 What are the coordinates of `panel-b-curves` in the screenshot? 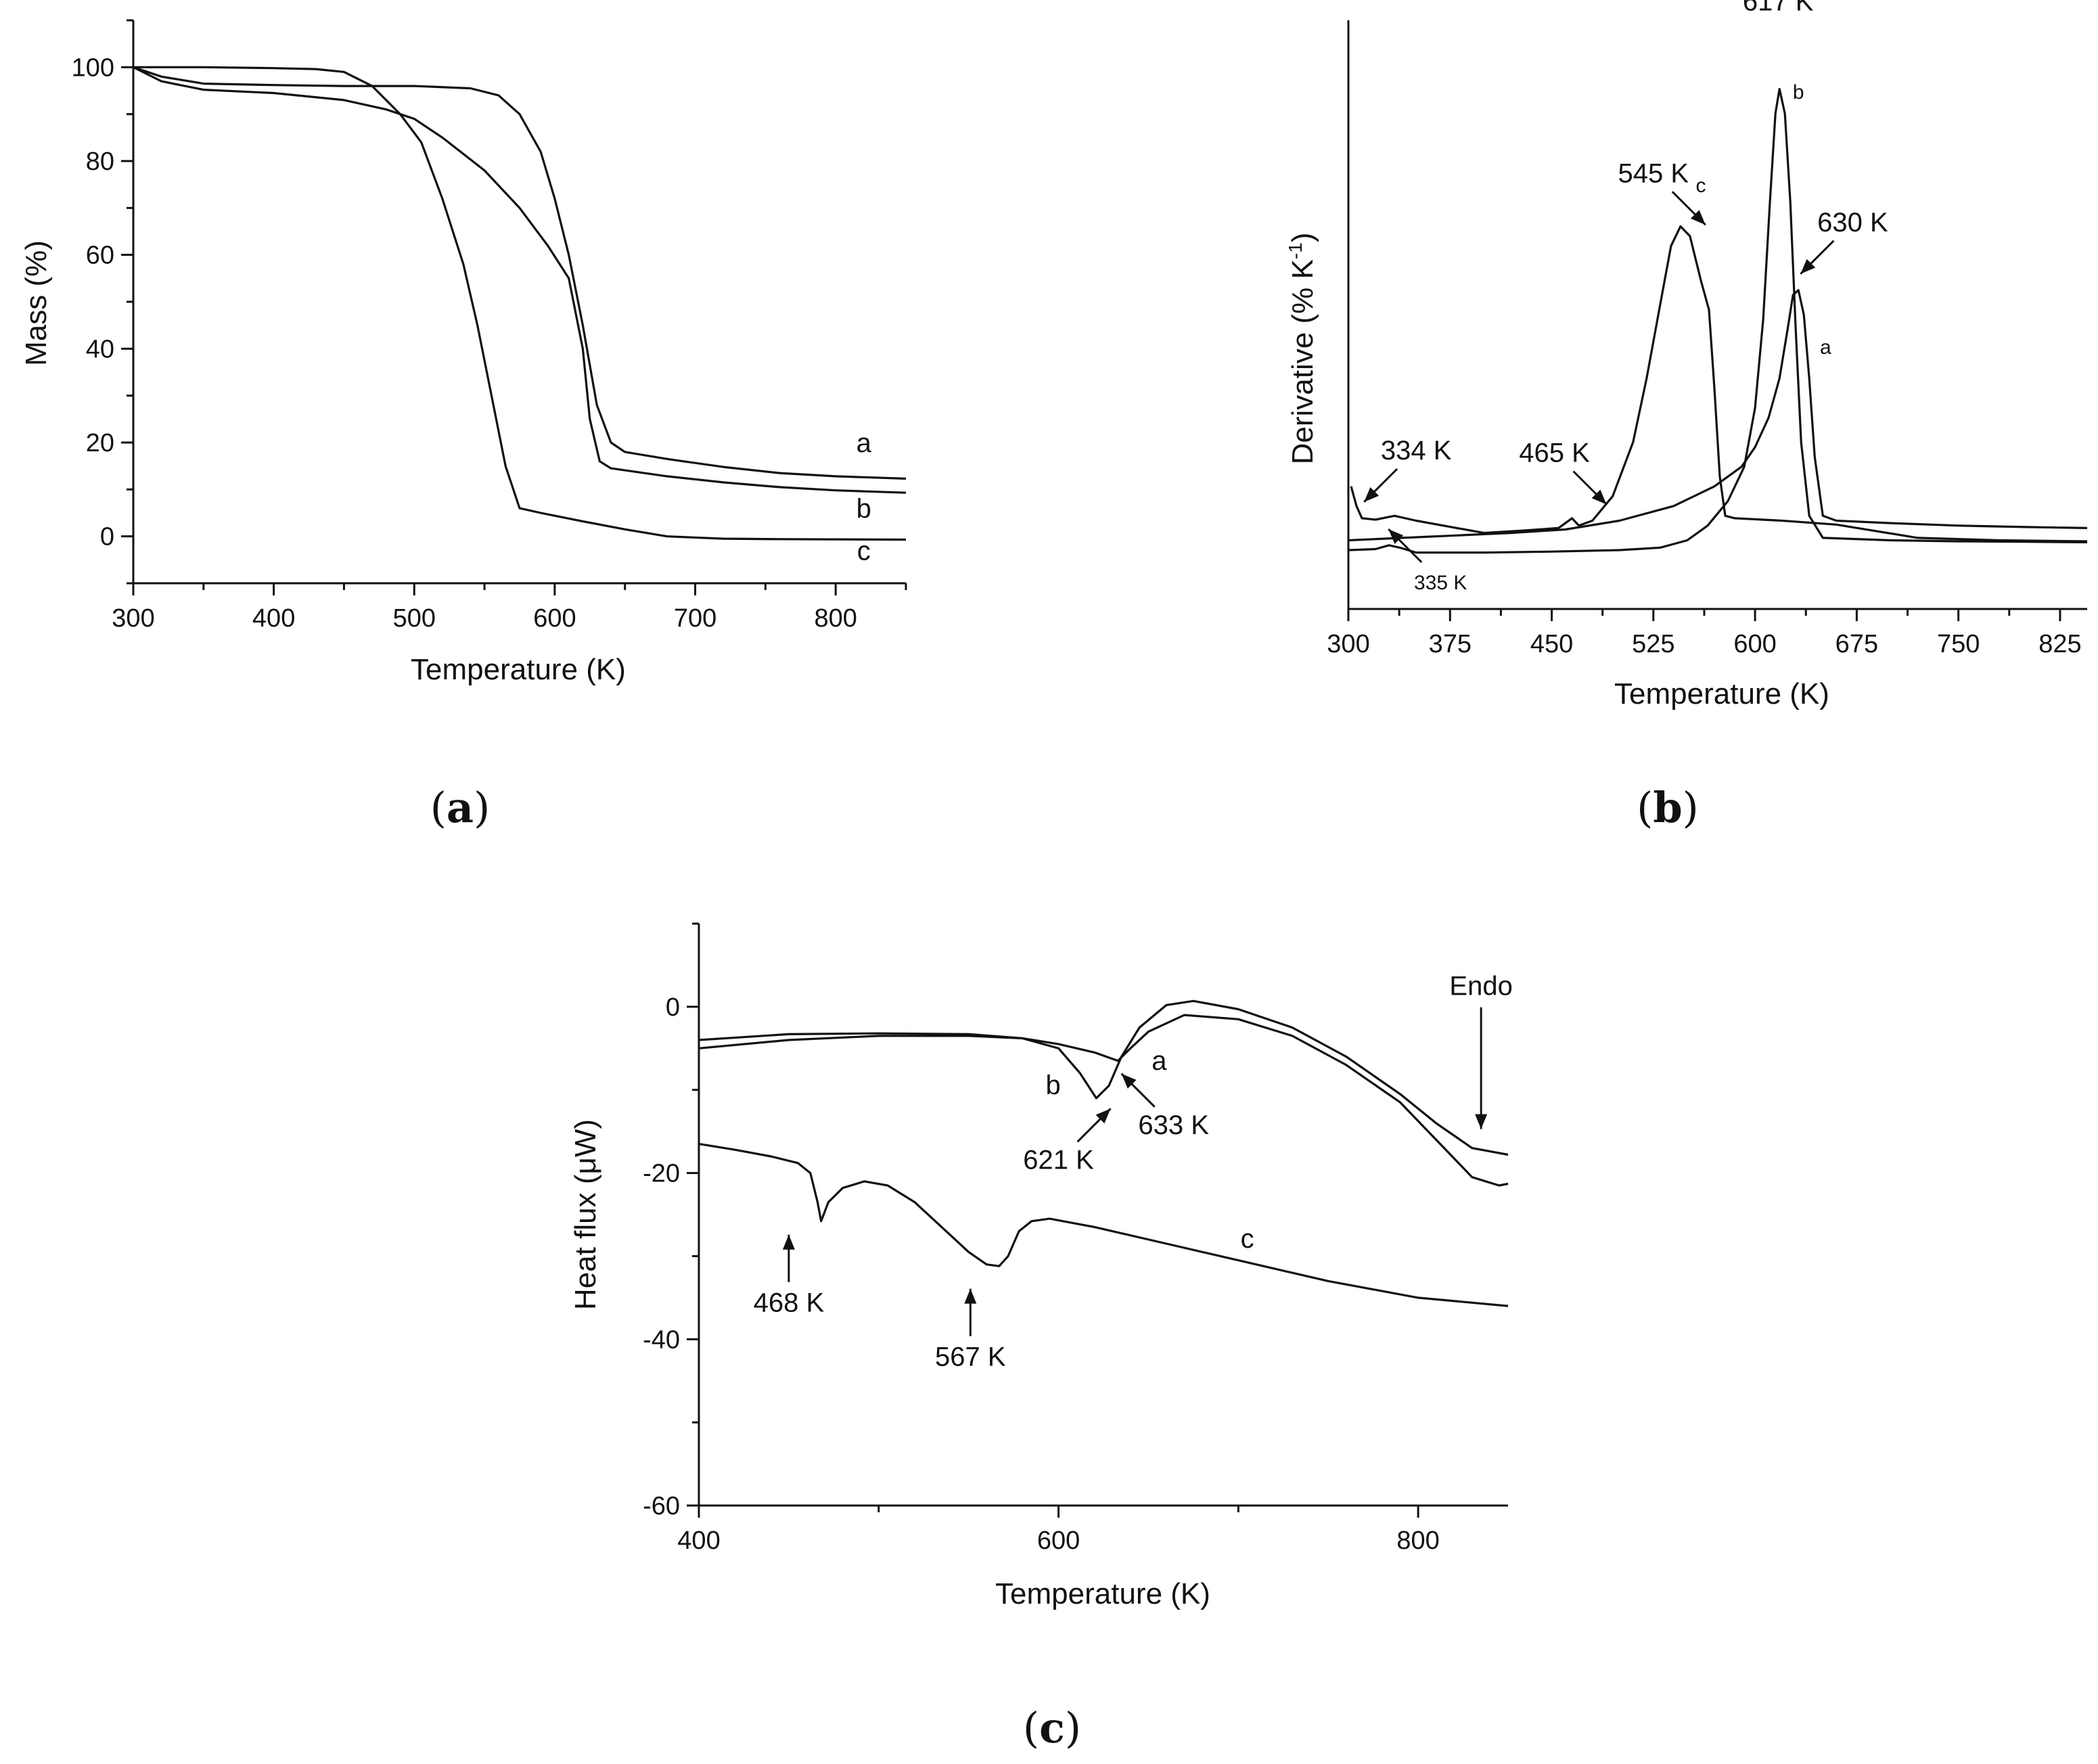 It's located at (1718, 320).